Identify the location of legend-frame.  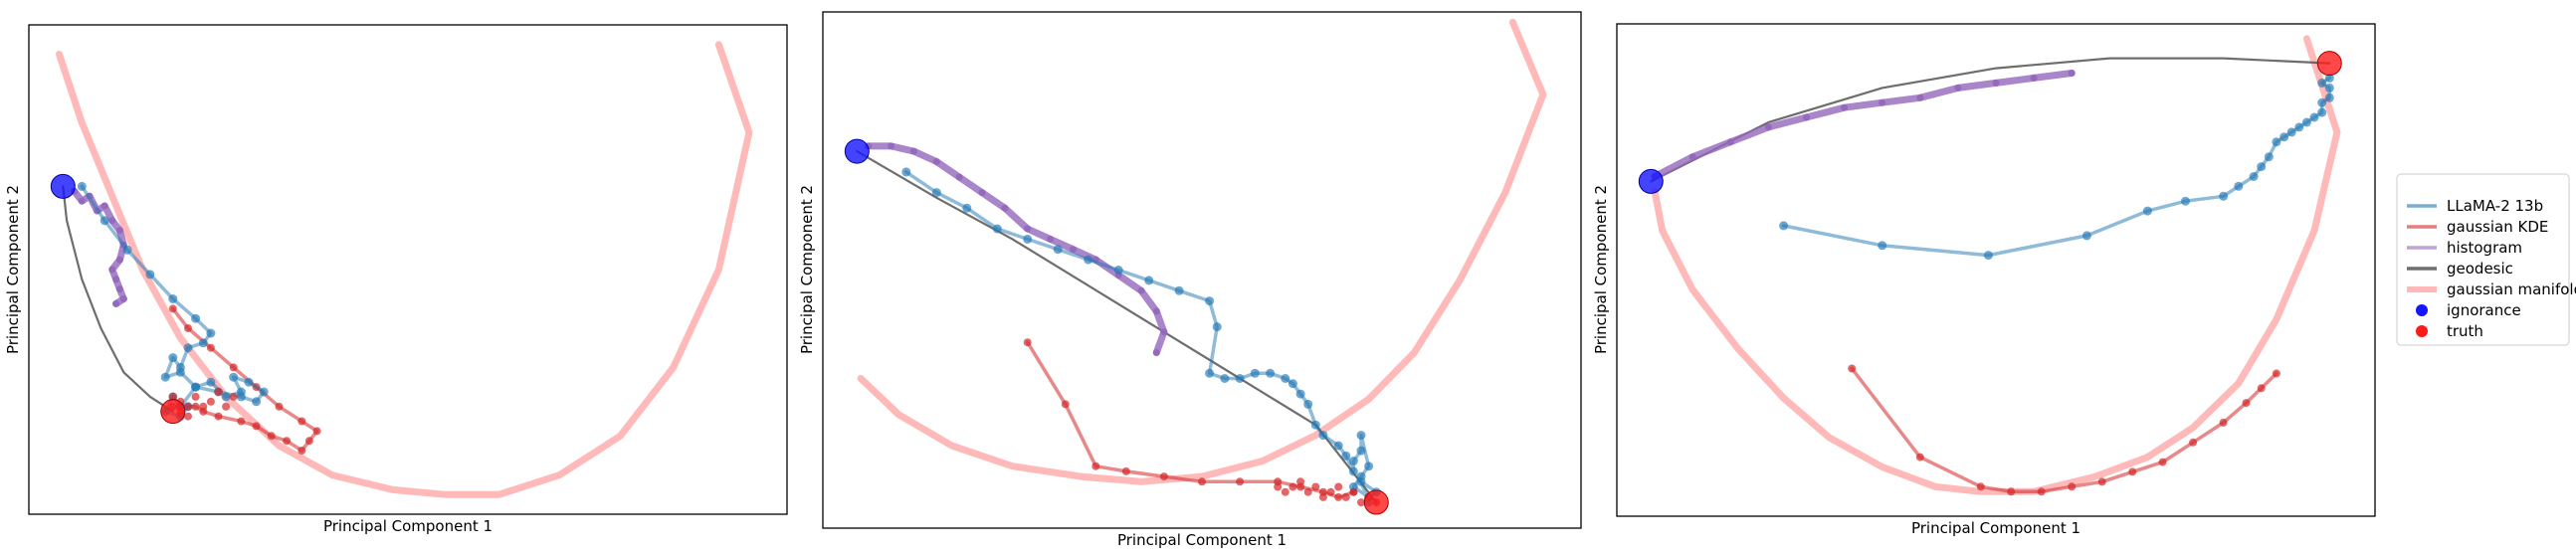
(2483, 259).